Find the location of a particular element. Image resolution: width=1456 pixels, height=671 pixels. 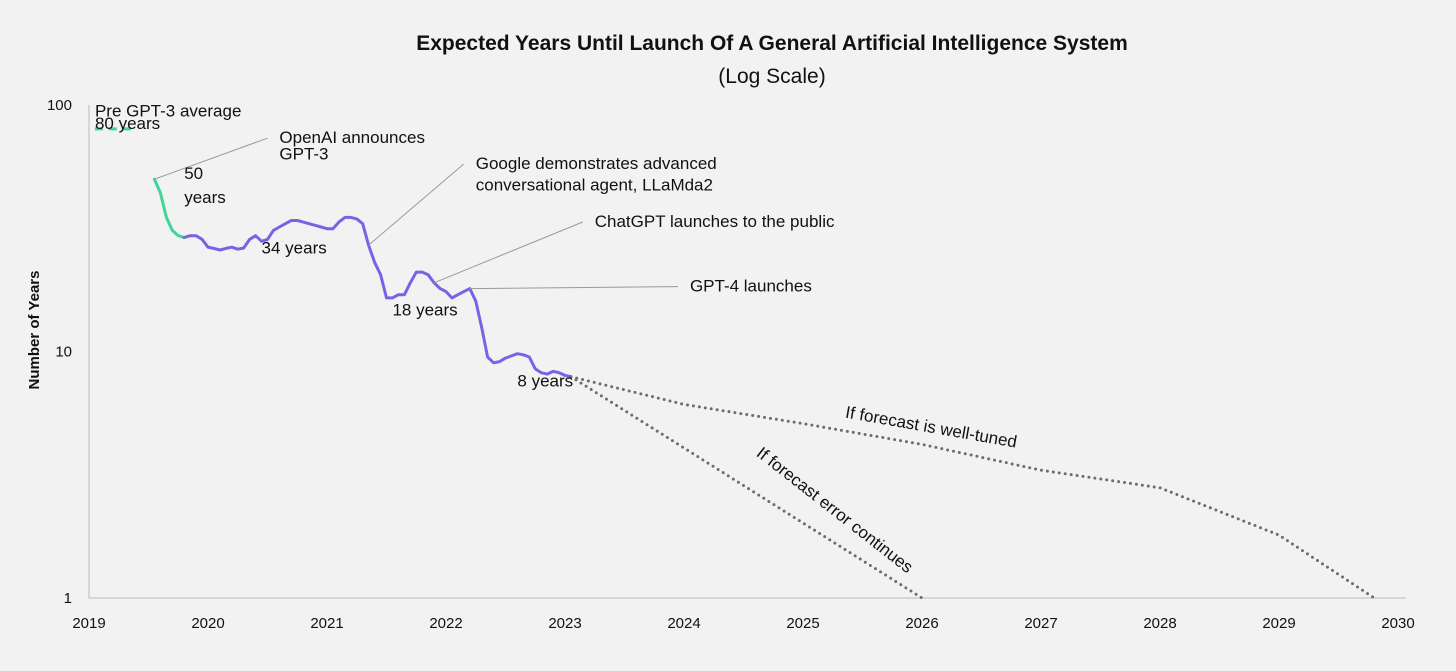

chart-subtitle: (Log Scale) is located at coordinates (771, 76).